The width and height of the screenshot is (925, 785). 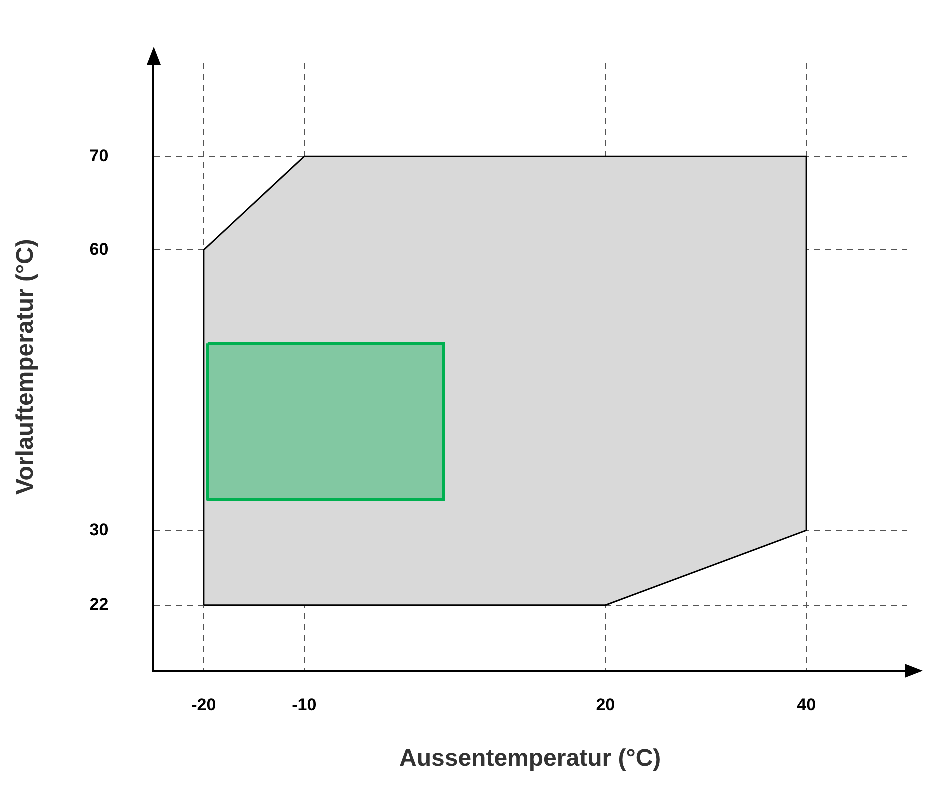 I want to click on x-tick-label: -20, so click(x=204, y=705).